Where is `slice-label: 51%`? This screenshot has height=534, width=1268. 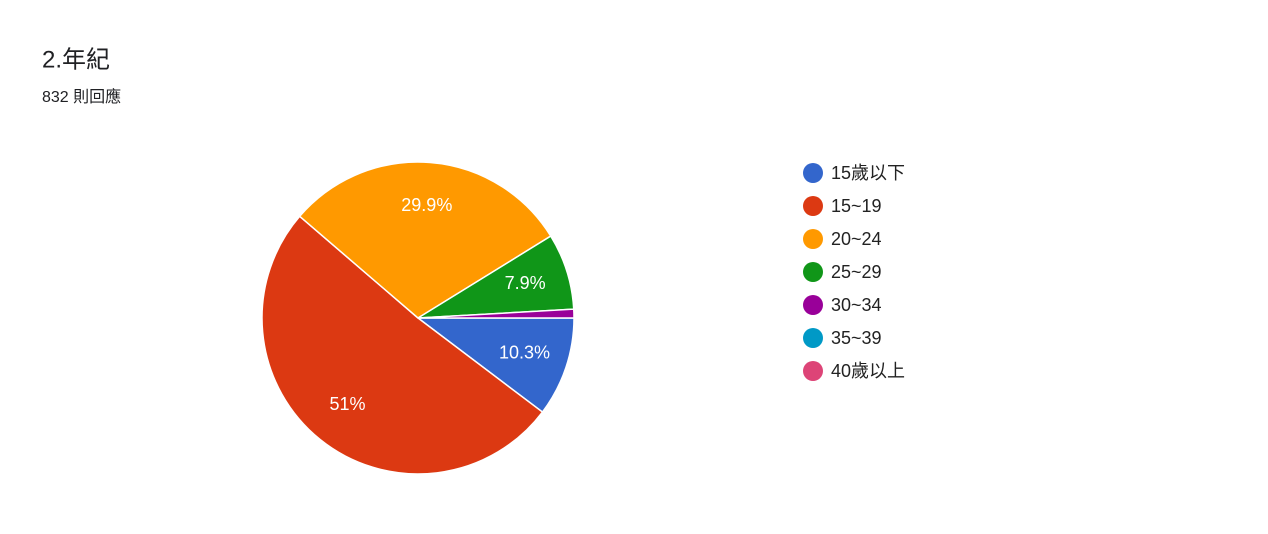
slice-label: 51% is located at coordinates (347, 404).